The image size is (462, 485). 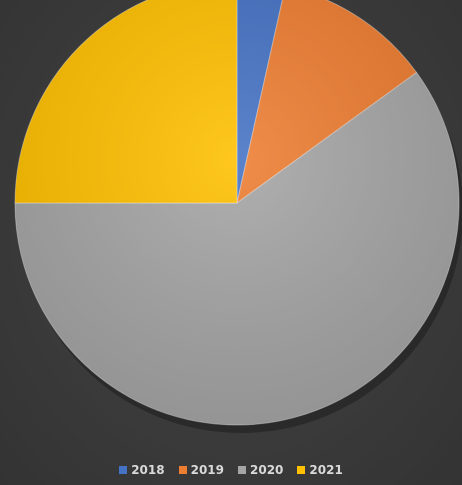 I want to click on legend-swatch-2018, so click(x=123, y=470).